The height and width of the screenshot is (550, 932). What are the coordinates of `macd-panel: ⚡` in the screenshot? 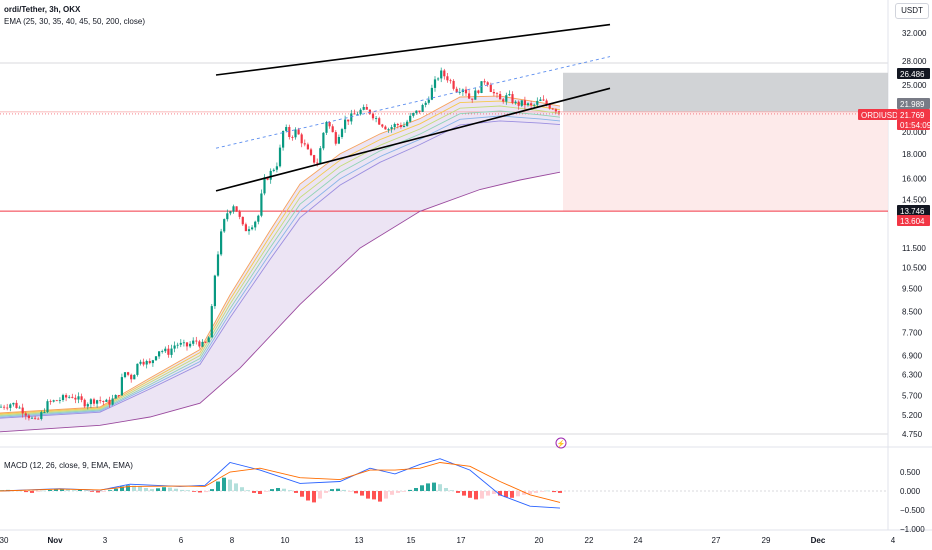 It's located at (444, 473).